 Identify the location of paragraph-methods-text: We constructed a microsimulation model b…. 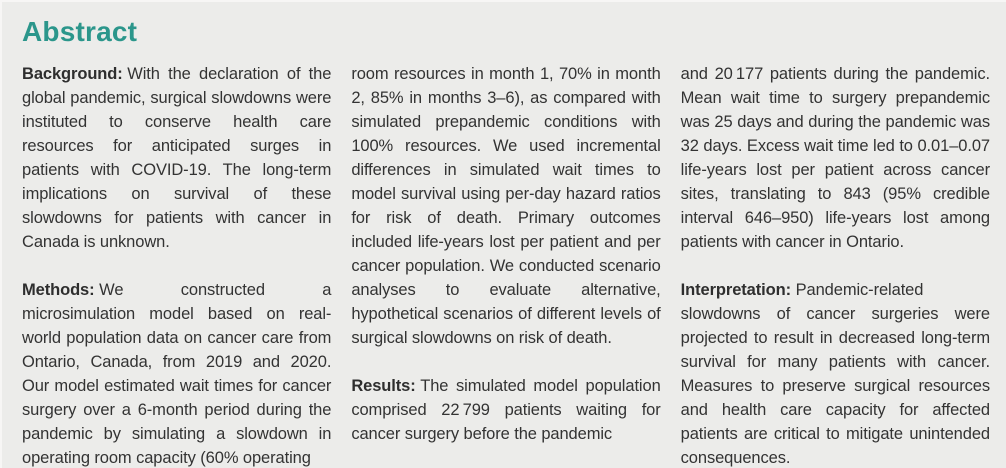
(177, 374).